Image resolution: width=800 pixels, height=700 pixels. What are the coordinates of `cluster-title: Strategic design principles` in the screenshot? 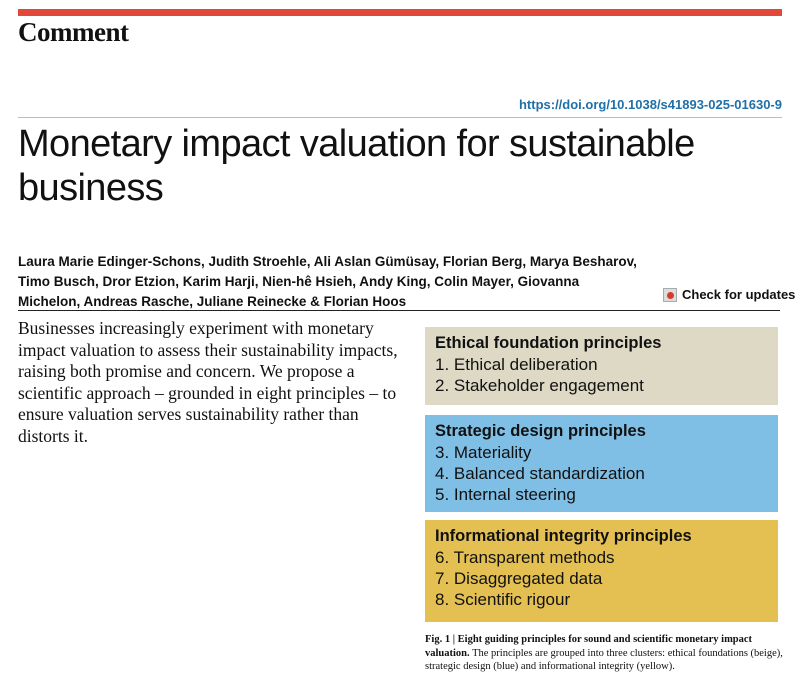 It's located at (540, 431).